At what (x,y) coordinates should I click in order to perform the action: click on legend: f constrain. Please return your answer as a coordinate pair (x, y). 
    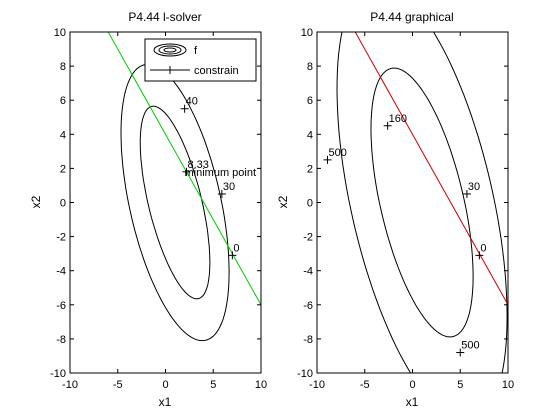
    Looking at the image, I should click on (200, 60).